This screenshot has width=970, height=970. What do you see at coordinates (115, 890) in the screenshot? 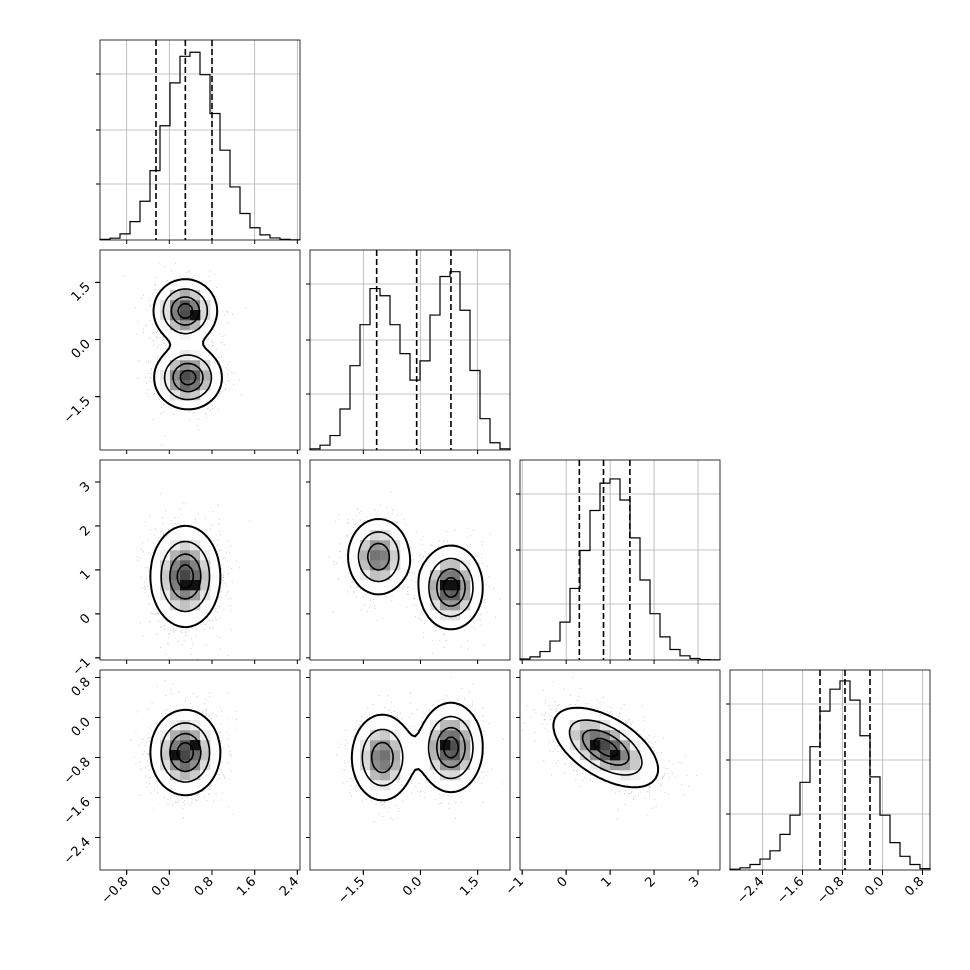
I see `x-tick-label: −0.8` at bounding box center [115, 890].